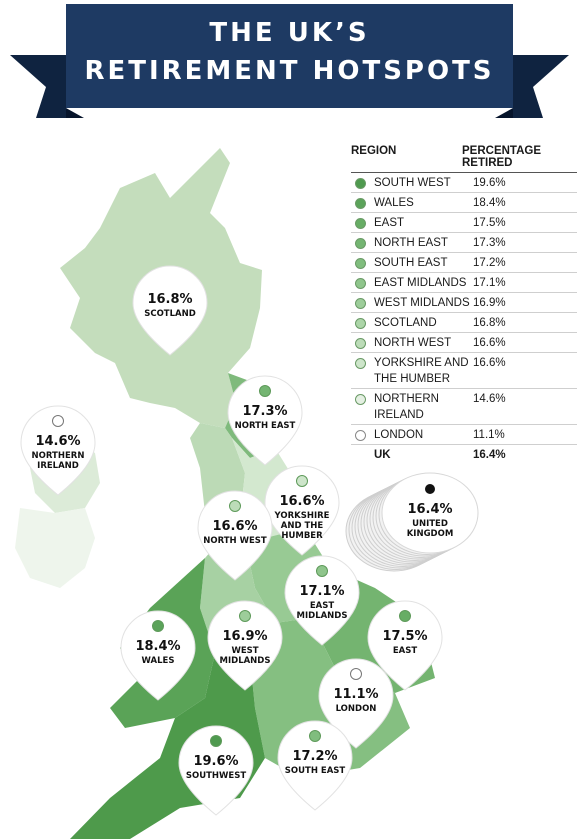 The width and height of the screenshot is (579, 839). Describe the element at coordinates (464, 343) in the screenshot. I see `legend-row: NORTH WEST 16.6%` at that location.